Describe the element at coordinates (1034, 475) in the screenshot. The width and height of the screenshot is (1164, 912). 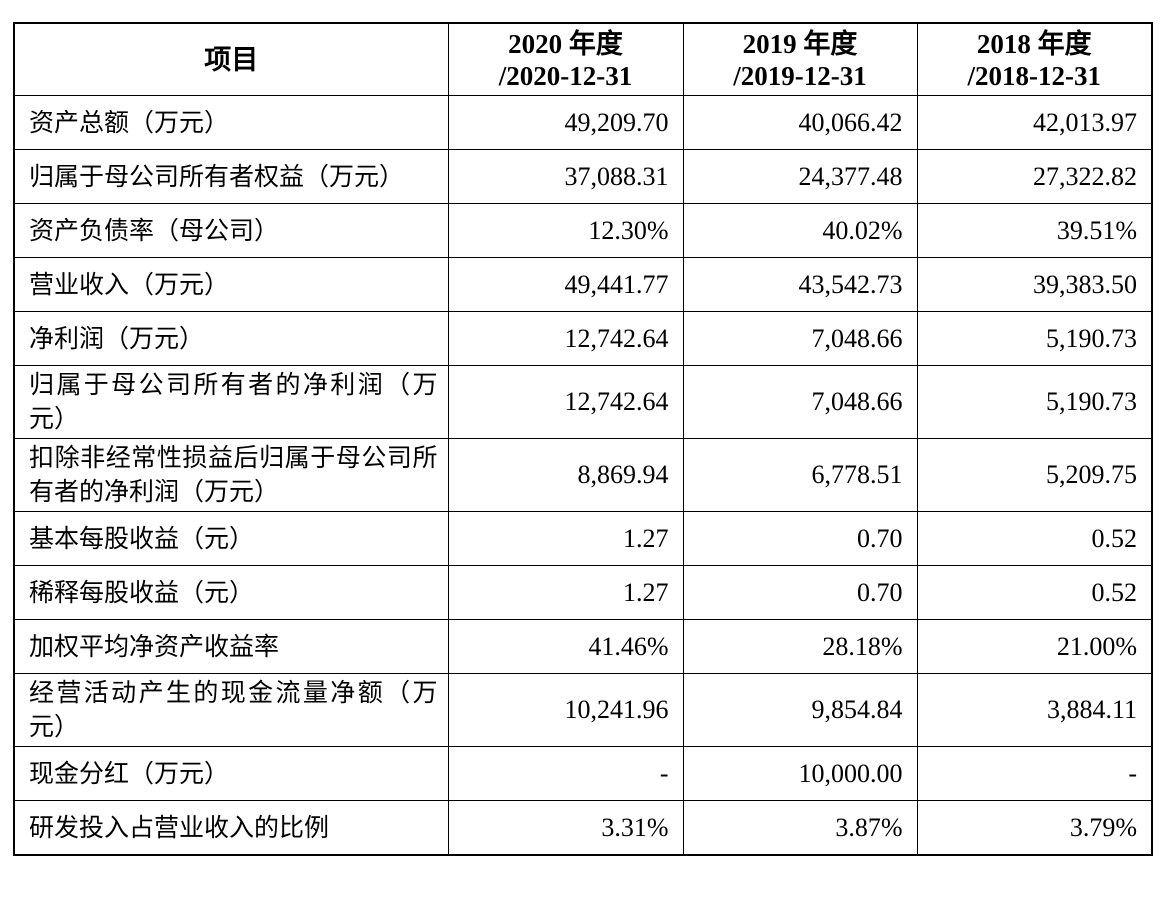
I see `cell-2018: 5,209.75` at that location.